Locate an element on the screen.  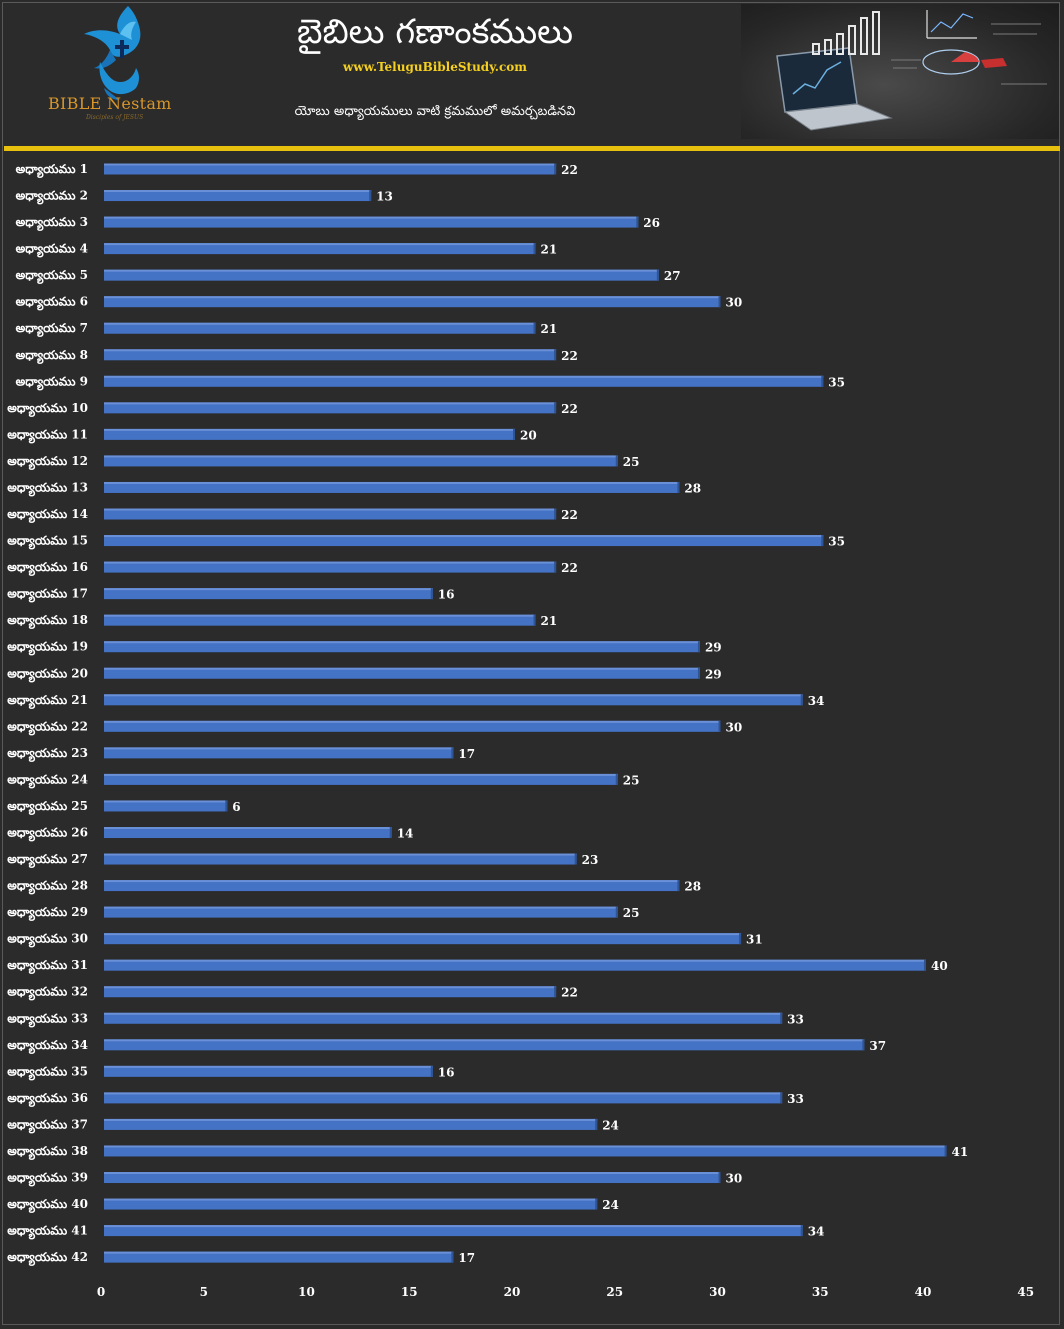
x-tick-label: 0 is located at coordinates (101, 1292).